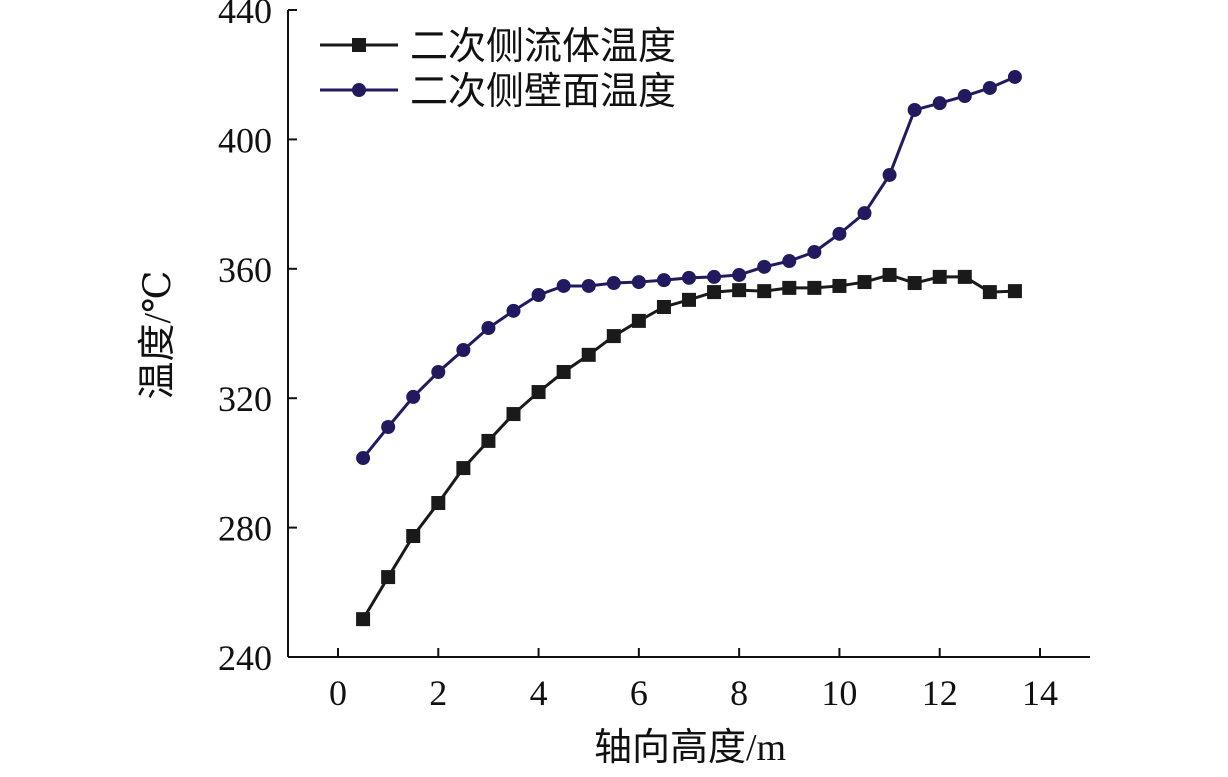 This screenshot has height=777, width=1228. What do you see at coordinates (245, 15) in the screenshot?
I see `y-tick-label: 440` at bounding box center [245, 15].